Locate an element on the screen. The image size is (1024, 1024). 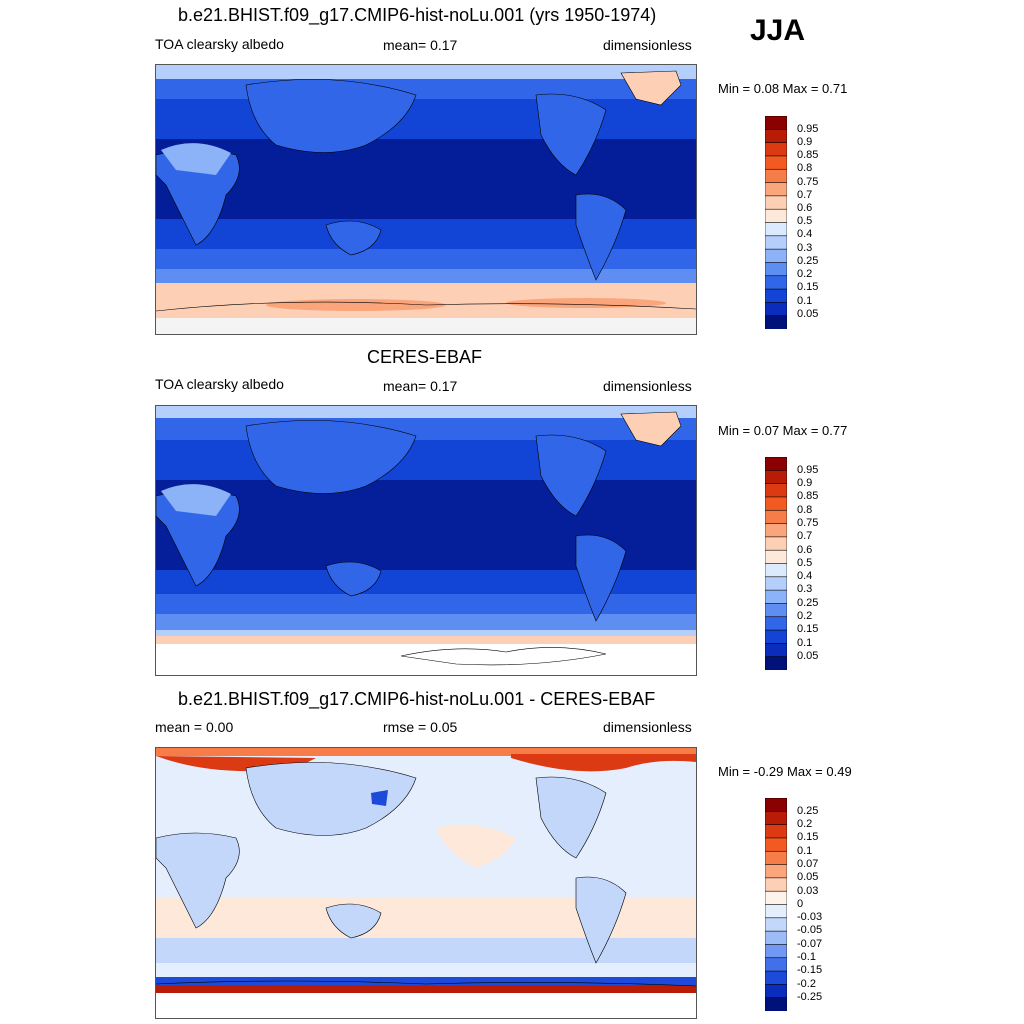
panel3-cb-label: 0.07 is located at coordinates (808, 864).